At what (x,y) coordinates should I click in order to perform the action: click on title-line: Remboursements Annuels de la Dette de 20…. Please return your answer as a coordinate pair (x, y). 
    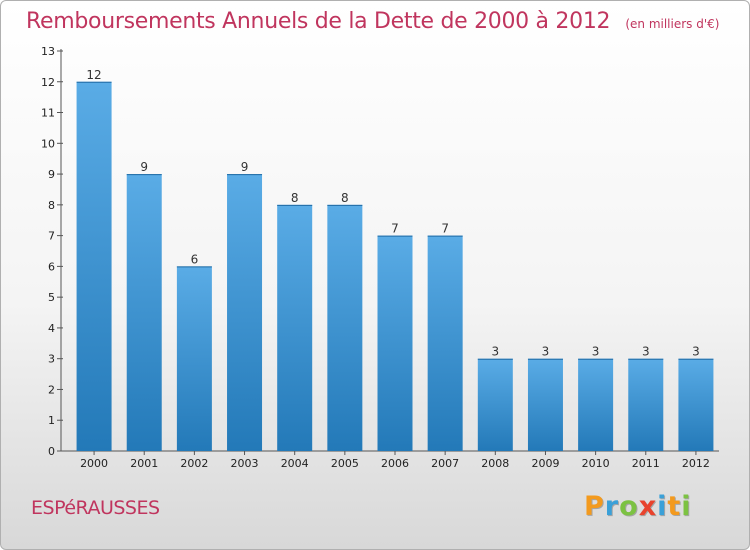
    Looking at the image, I should click on (372, 21).